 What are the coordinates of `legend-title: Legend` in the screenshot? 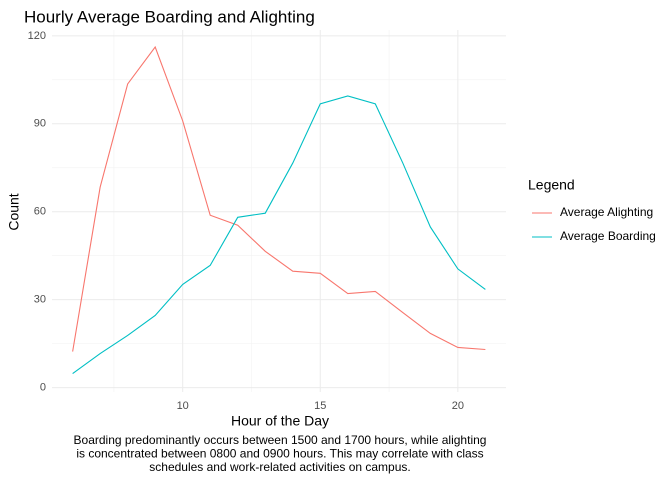 It's located at (551, 185).